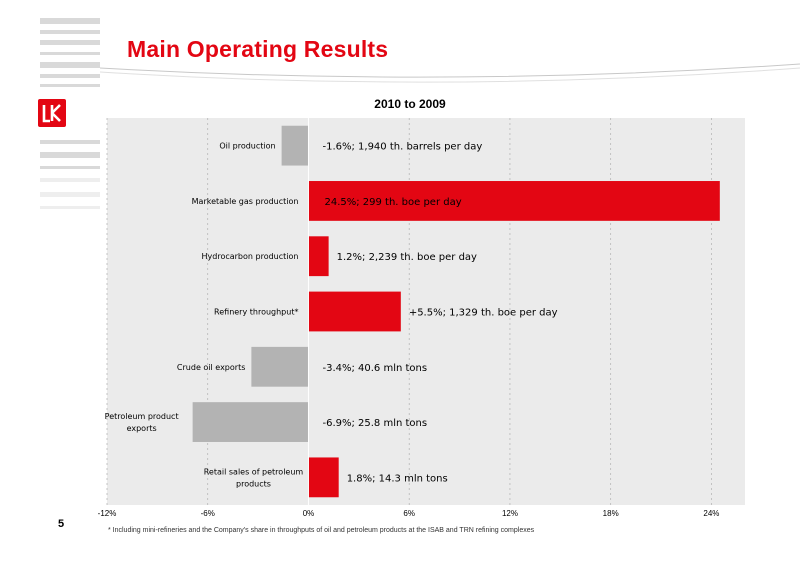 The width and height of the screenshot is (800, 566). What do you see at coordinates (510, 513) in the screenshot?
I see `x-tick-label: 12%` at bounding box center [510, 513].